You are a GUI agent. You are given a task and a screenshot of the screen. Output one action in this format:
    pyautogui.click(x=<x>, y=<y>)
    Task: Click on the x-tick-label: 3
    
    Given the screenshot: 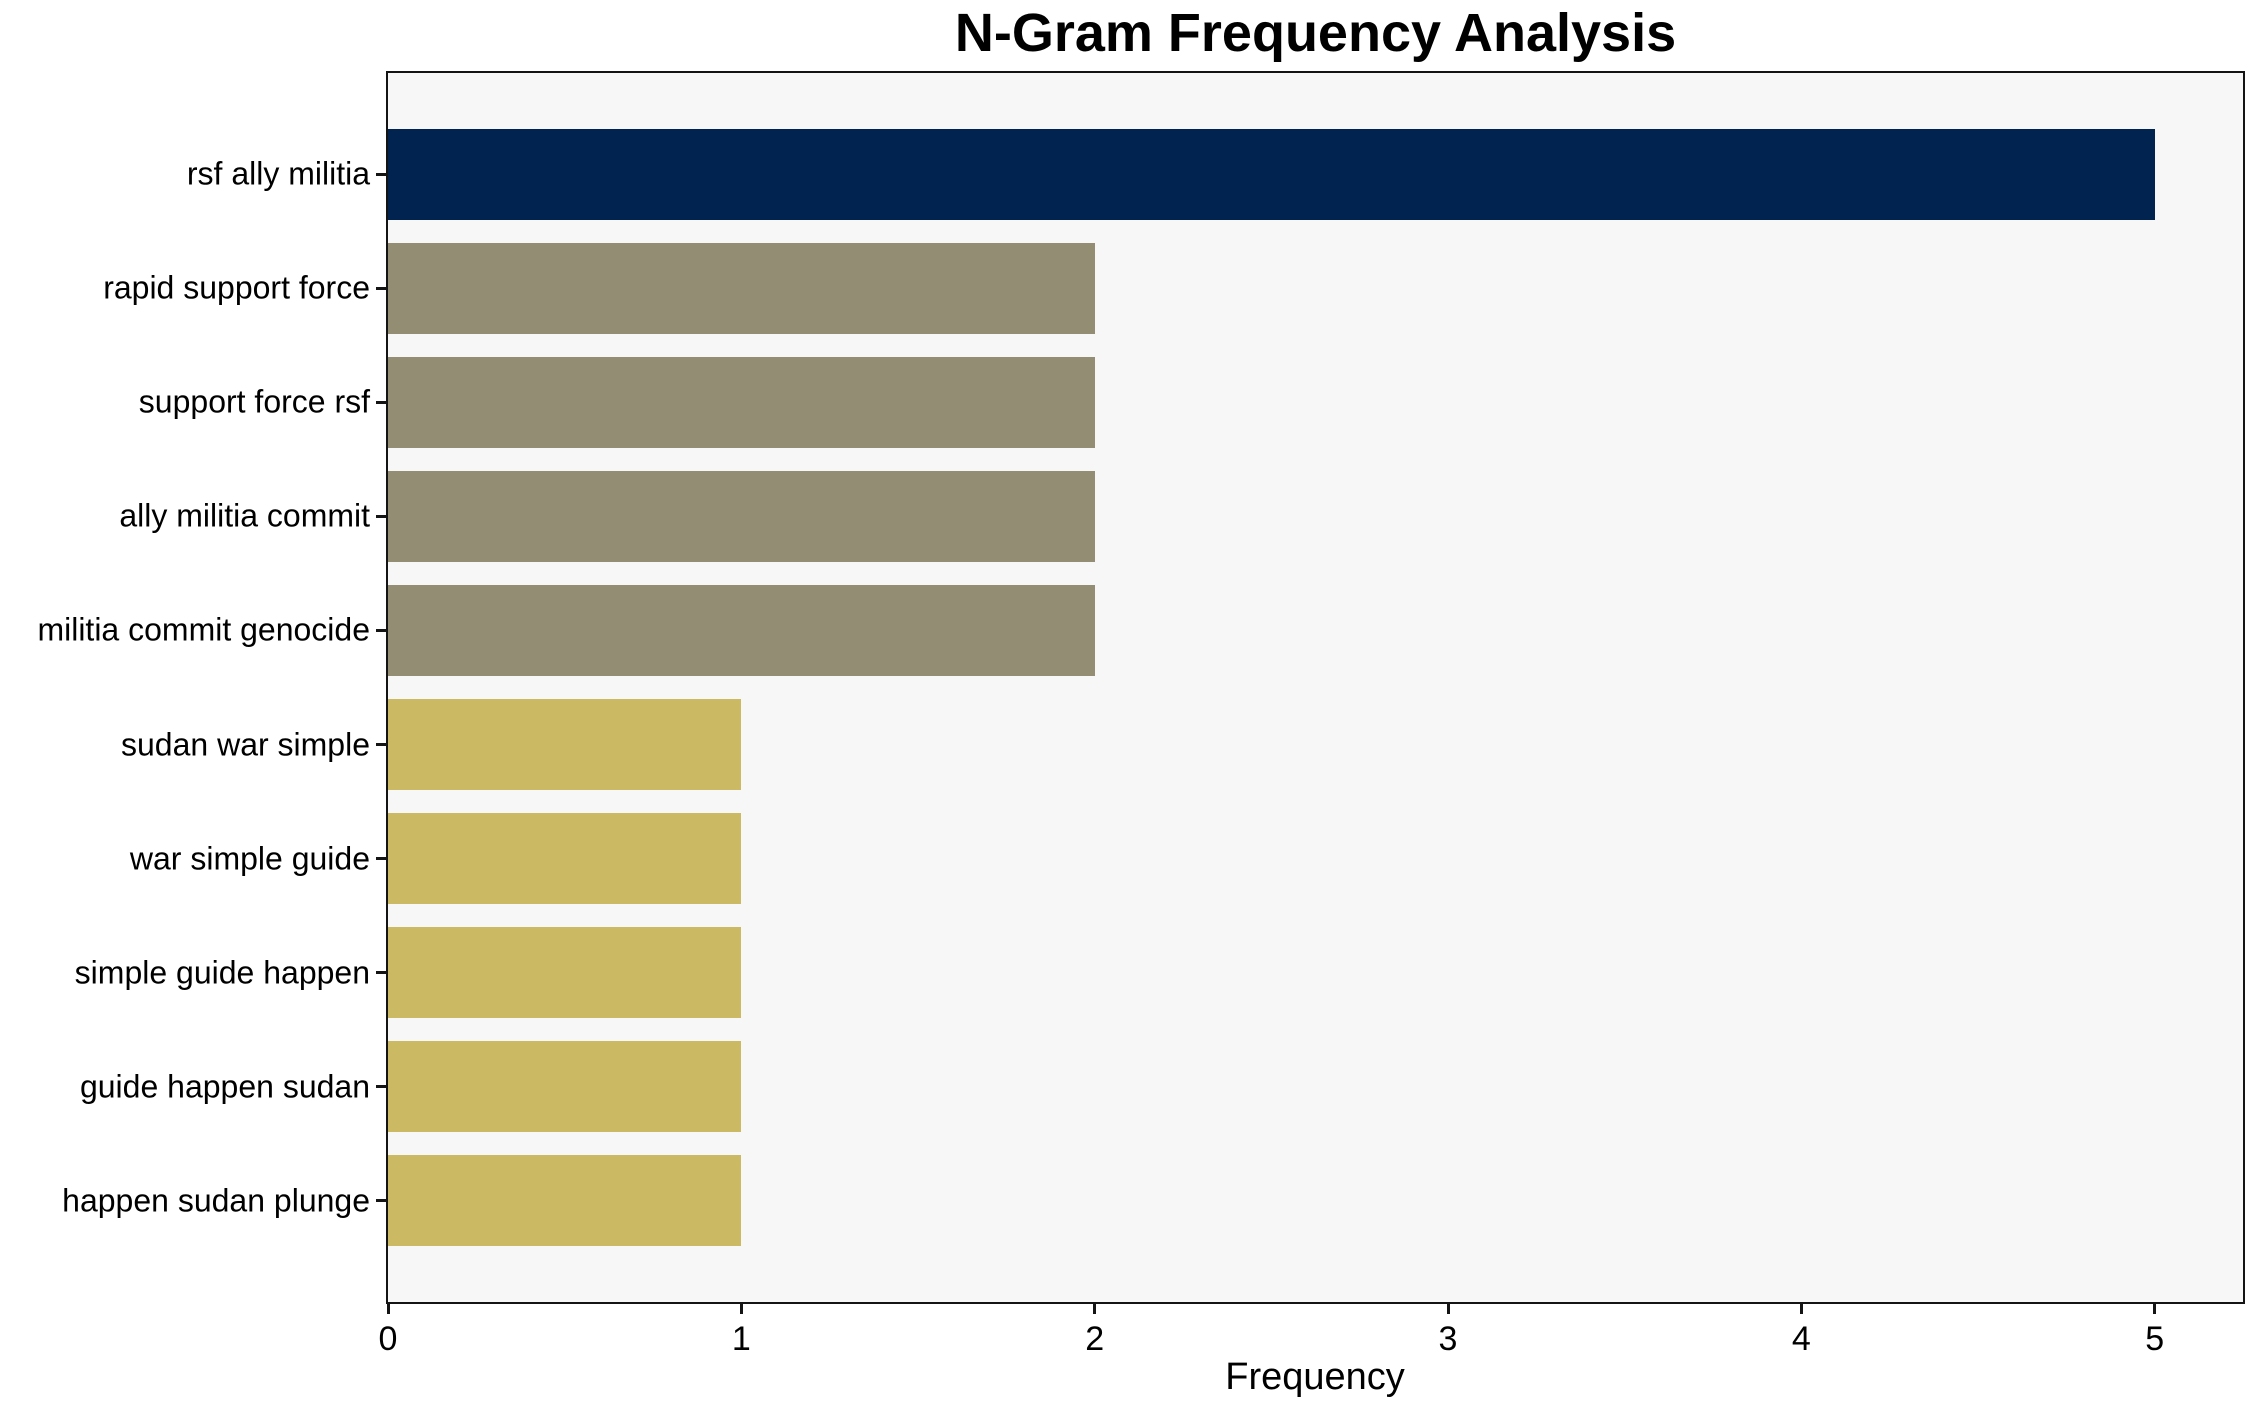 What is the action you would take?
    pyautogui.click(x=1448, y=1339)
    